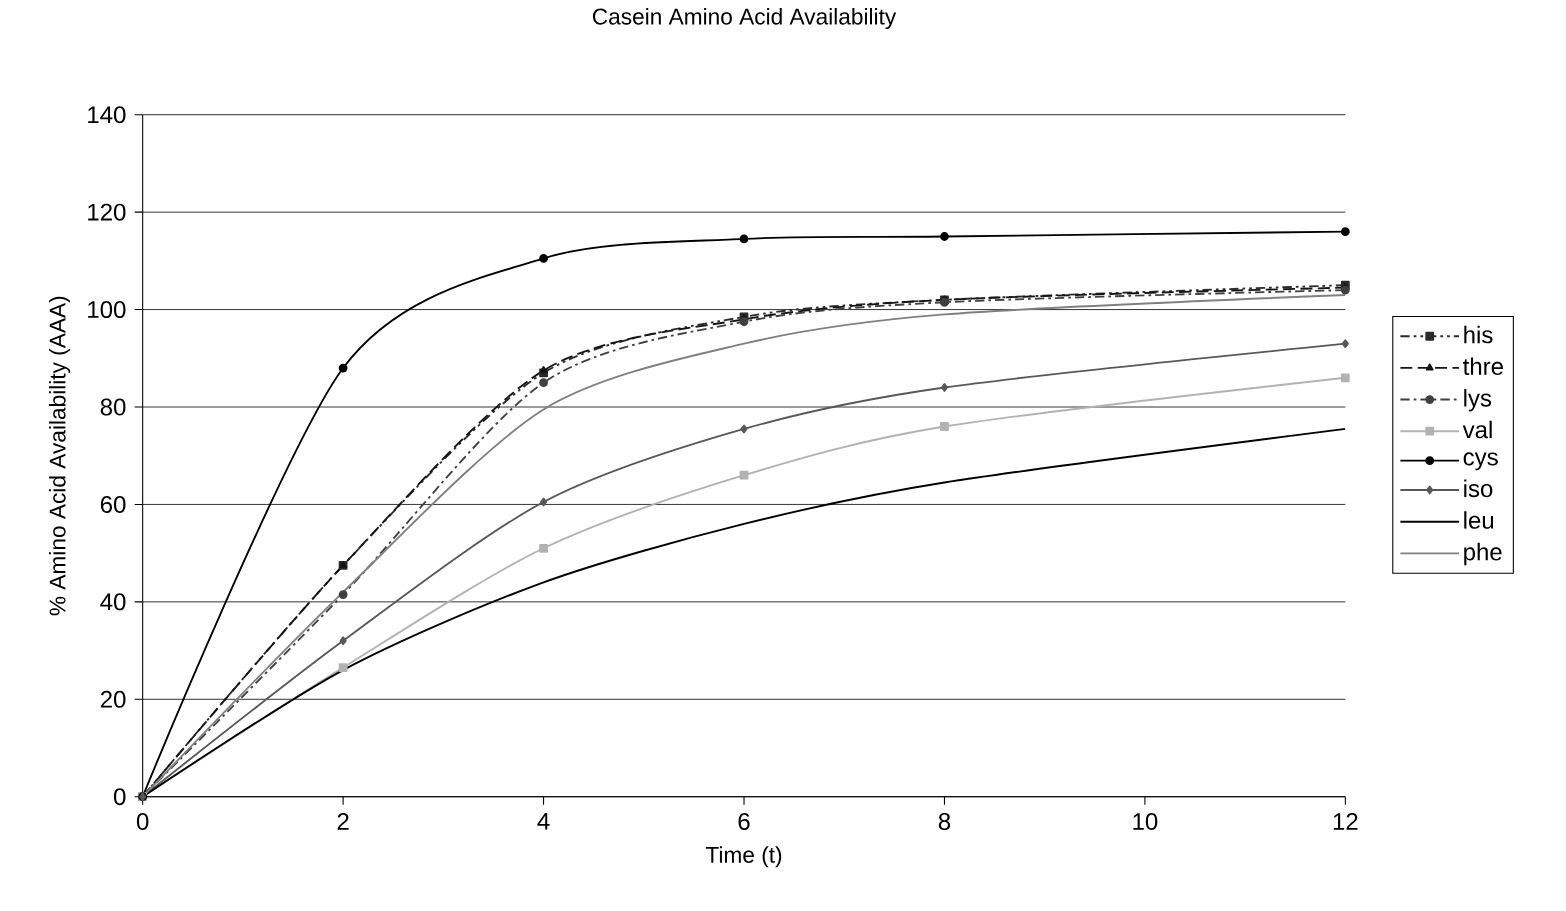 The width and height of the screenshot is (1566, 911). Describe the element at coordinates (1345, 821) in the screenshot. I see `x-tick-label: 12` at that location.